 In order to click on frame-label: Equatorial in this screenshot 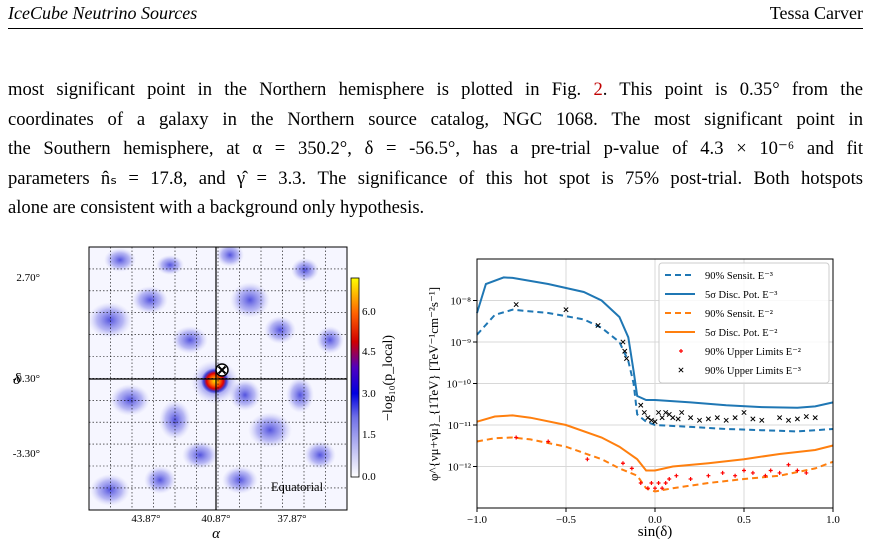, I will do `click(297, 487)`.